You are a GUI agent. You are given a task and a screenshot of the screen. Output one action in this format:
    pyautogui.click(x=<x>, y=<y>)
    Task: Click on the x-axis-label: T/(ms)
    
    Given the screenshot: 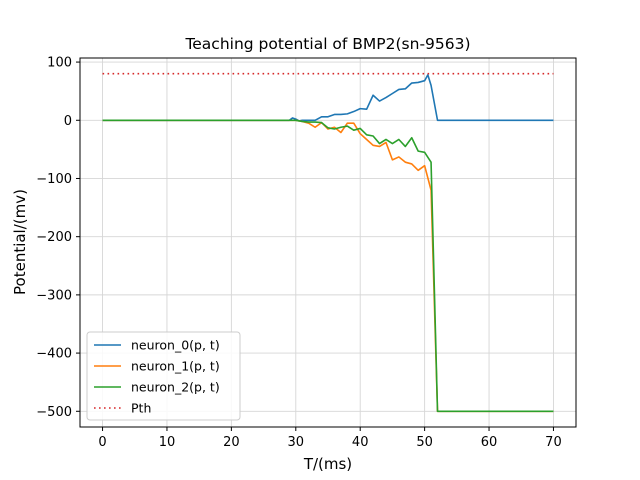 What is the action you would take?
    pyautogui.click(x=327, y=464)
    